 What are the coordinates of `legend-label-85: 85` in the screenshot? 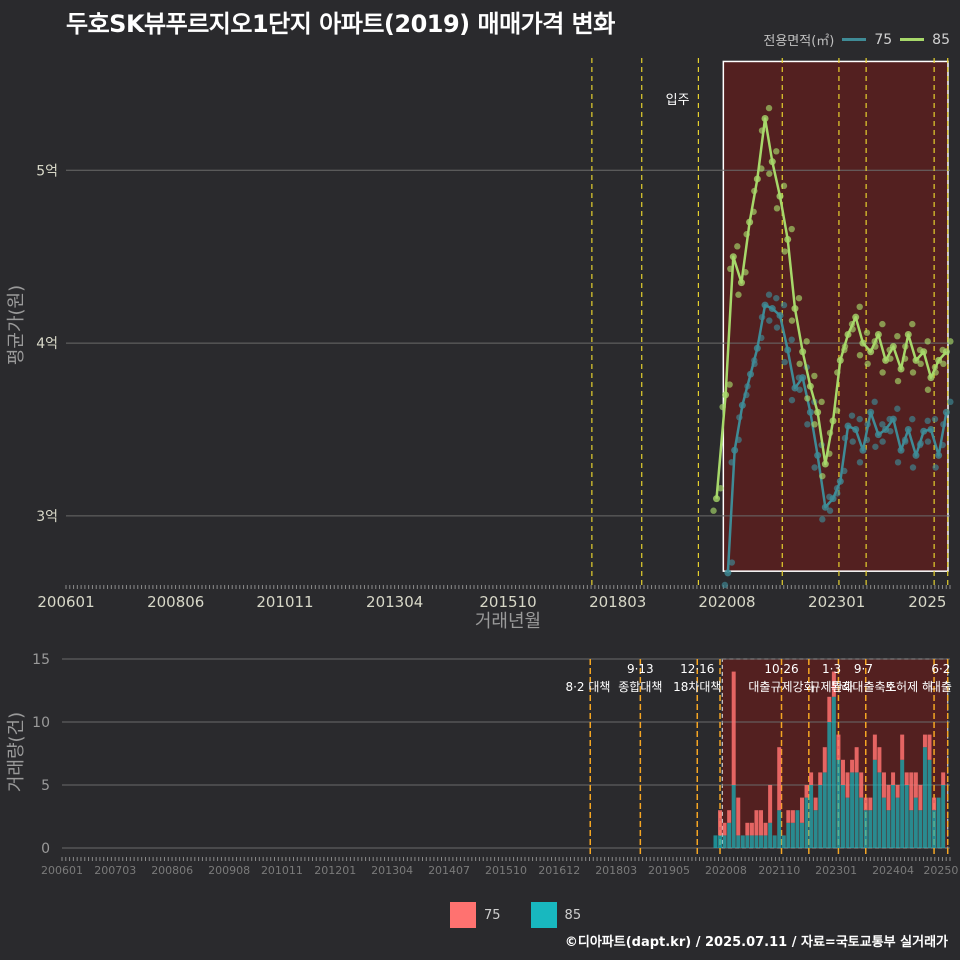 It's located at (941, 39).